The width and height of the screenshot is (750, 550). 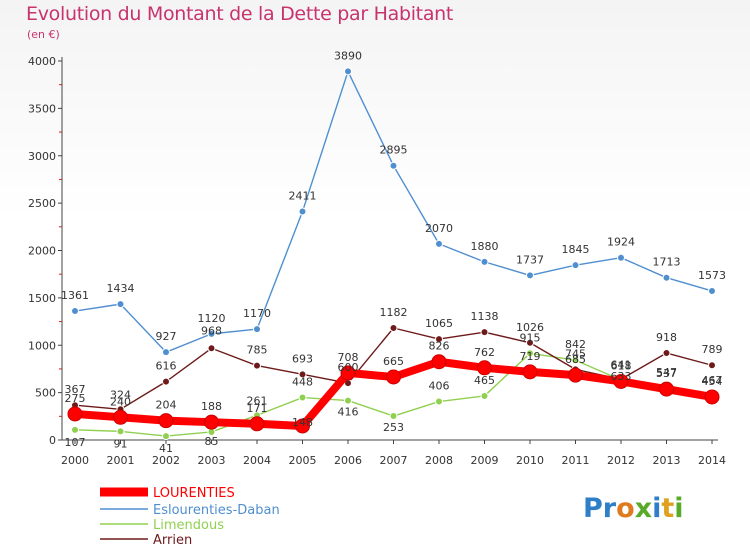 What do you see at coordinates (303, 196) in the screenshot?
I see `data-label: 2411` at bounding box center [303, 196].